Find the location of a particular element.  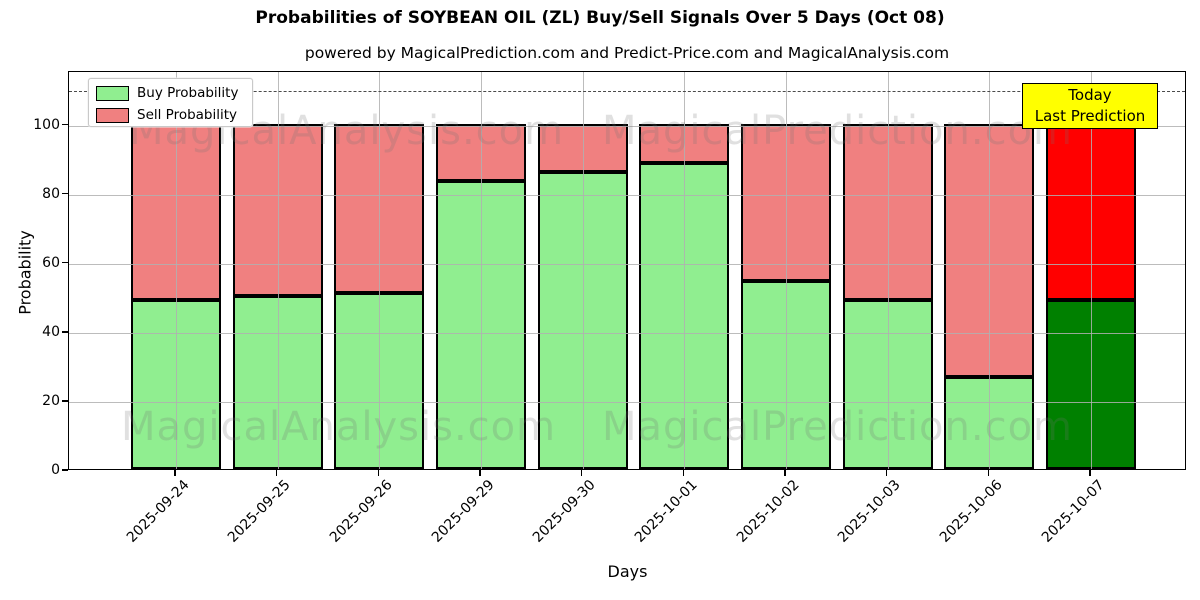

threshold-dashline is located at coordinates (627, 91).